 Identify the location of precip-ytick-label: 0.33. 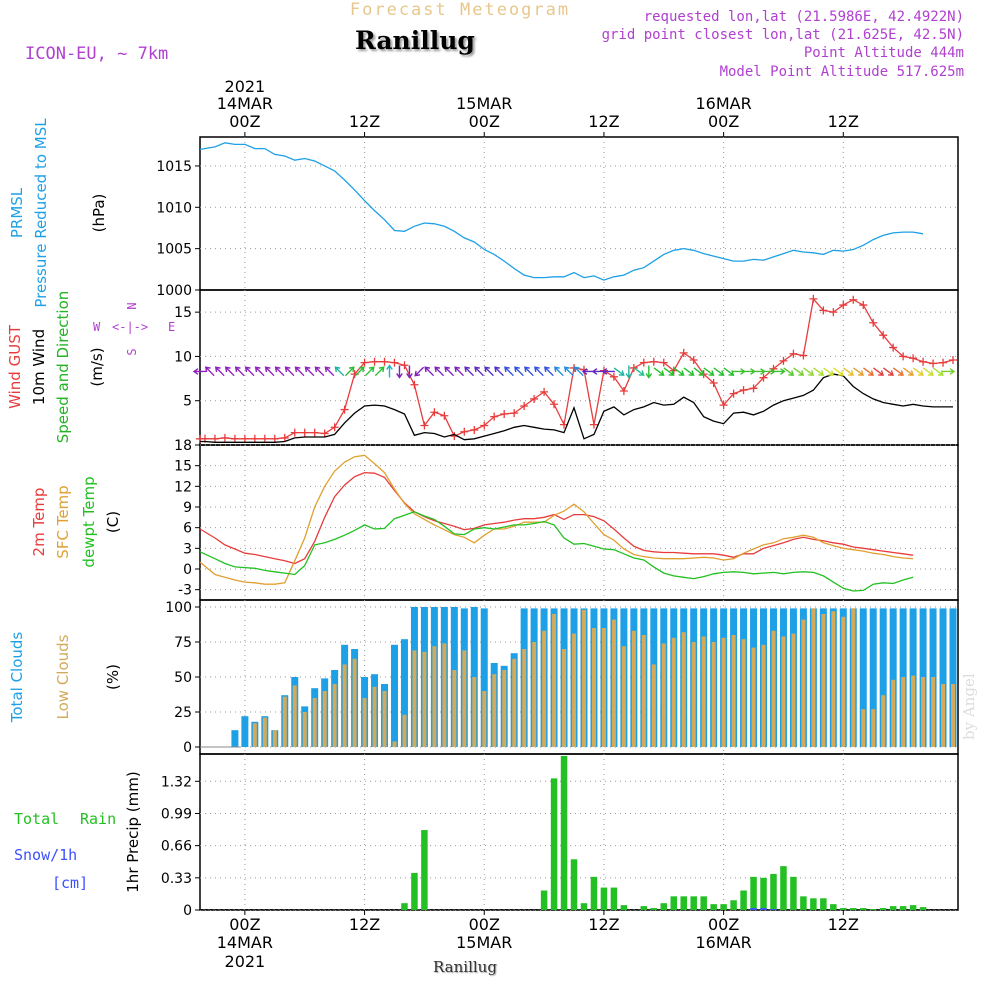
(176, 879).